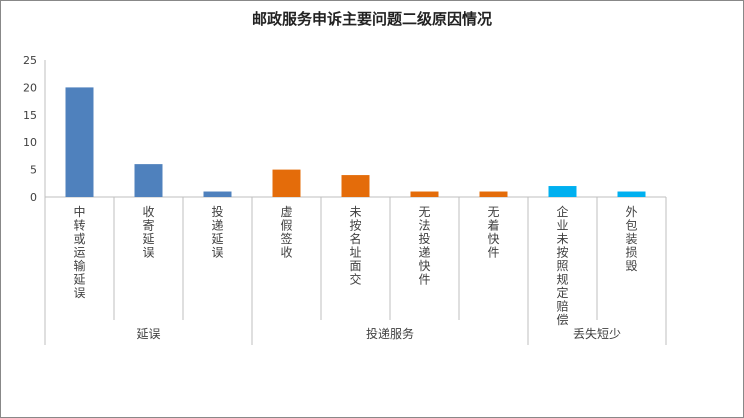 The height and width of the screenshot is (418, 744). I want to click on chart-title: 邮政服务申诉主要问题二级原因情况, so click(372, 19).